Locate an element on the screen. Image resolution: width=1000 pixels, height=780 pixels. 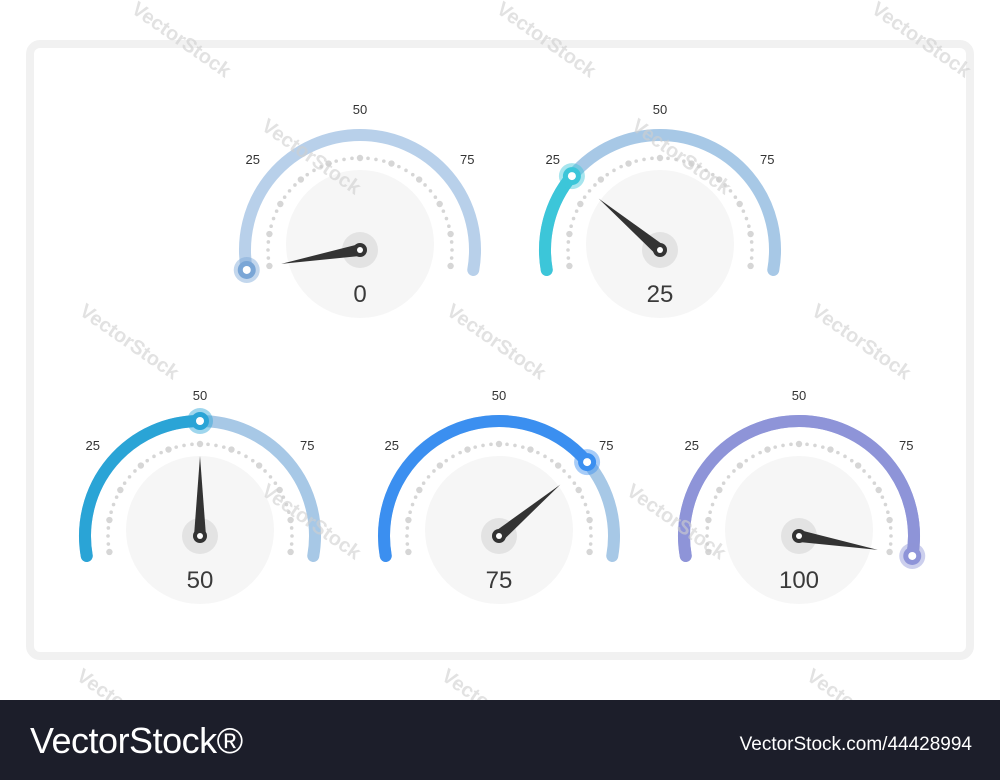
vectorstock-logo: VectorStock® is located at coordinates (136, 740).